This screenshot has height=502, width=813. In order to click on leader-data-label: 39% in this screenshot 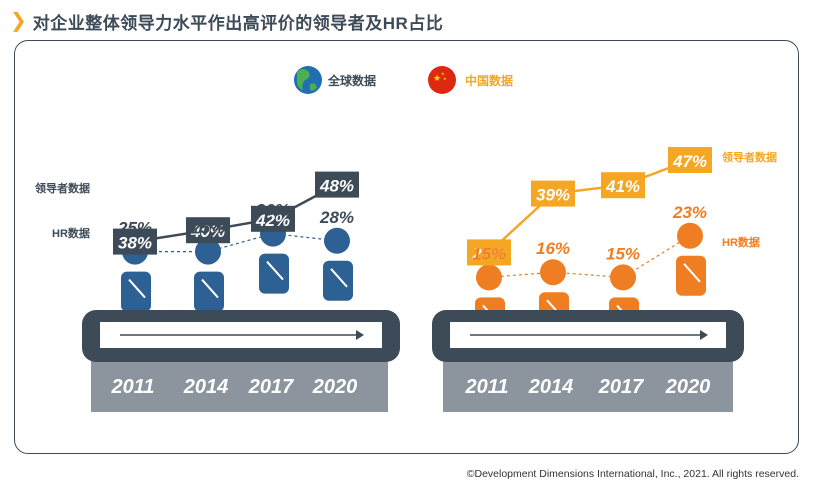, I will do `click(553, 195)`.